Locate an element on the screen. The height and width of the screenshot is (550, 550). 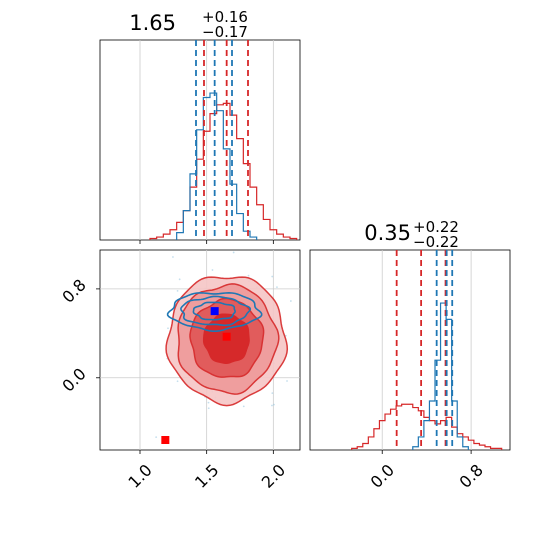
x-tick-label: 0.0 is located at coordinates (382, 475).